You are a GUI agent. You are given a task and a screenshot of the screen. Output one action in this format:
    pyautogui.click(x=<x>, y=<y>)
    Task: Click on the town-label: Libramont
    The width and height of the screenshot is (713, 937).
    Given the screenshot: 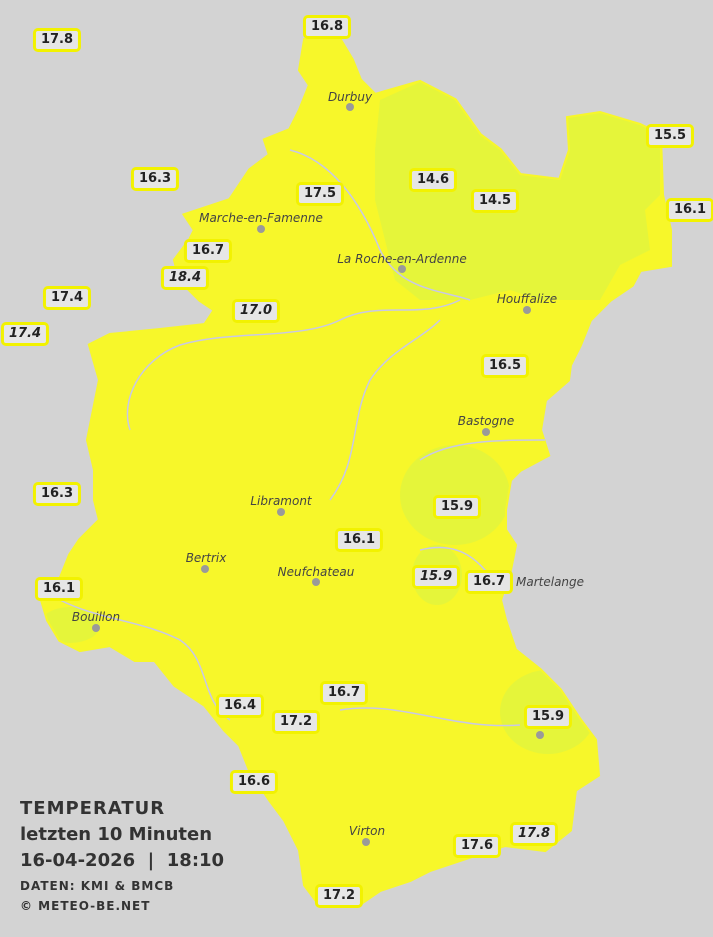 What is the action you would take?
    pyautogui.click(x=281, y=501)
    